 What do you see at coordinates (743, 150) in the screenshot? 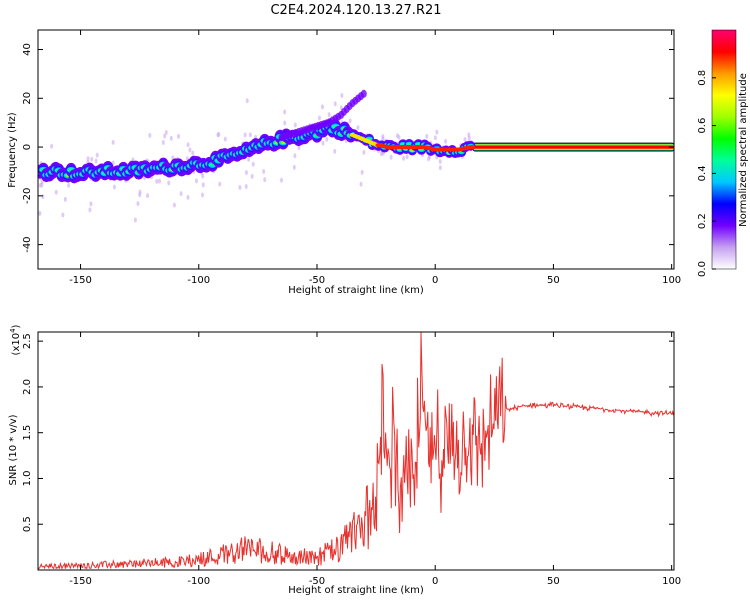
I see `colorbar-label: Normalized spectral amplitude` at bounding box center [743, 150].